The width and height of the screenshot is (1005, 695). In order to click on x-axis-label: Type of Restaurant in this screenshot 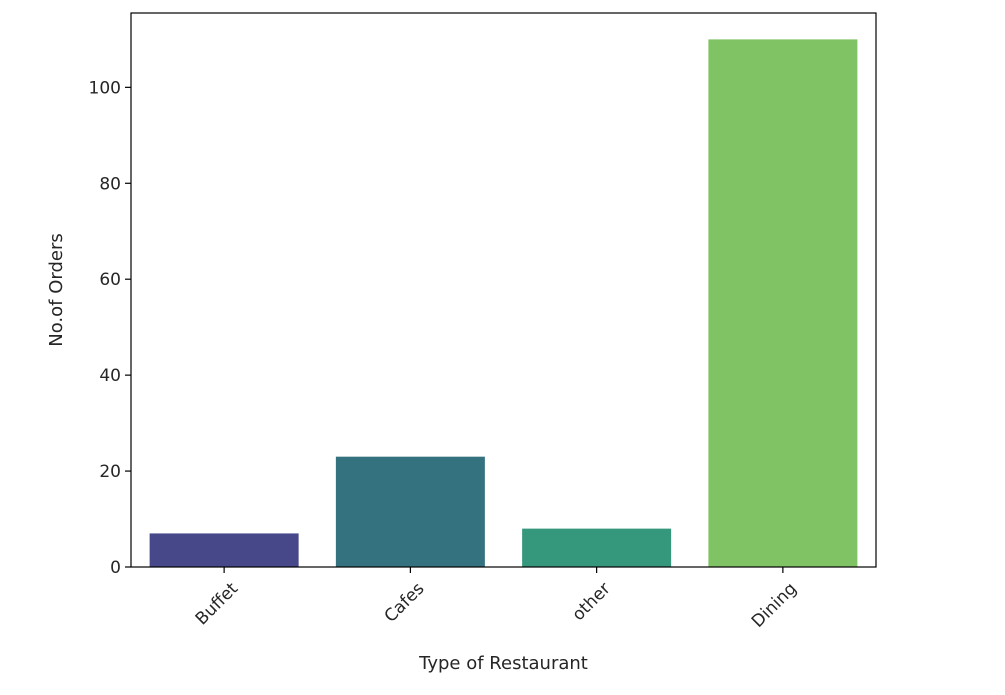, I will do `click(503, 663)`.